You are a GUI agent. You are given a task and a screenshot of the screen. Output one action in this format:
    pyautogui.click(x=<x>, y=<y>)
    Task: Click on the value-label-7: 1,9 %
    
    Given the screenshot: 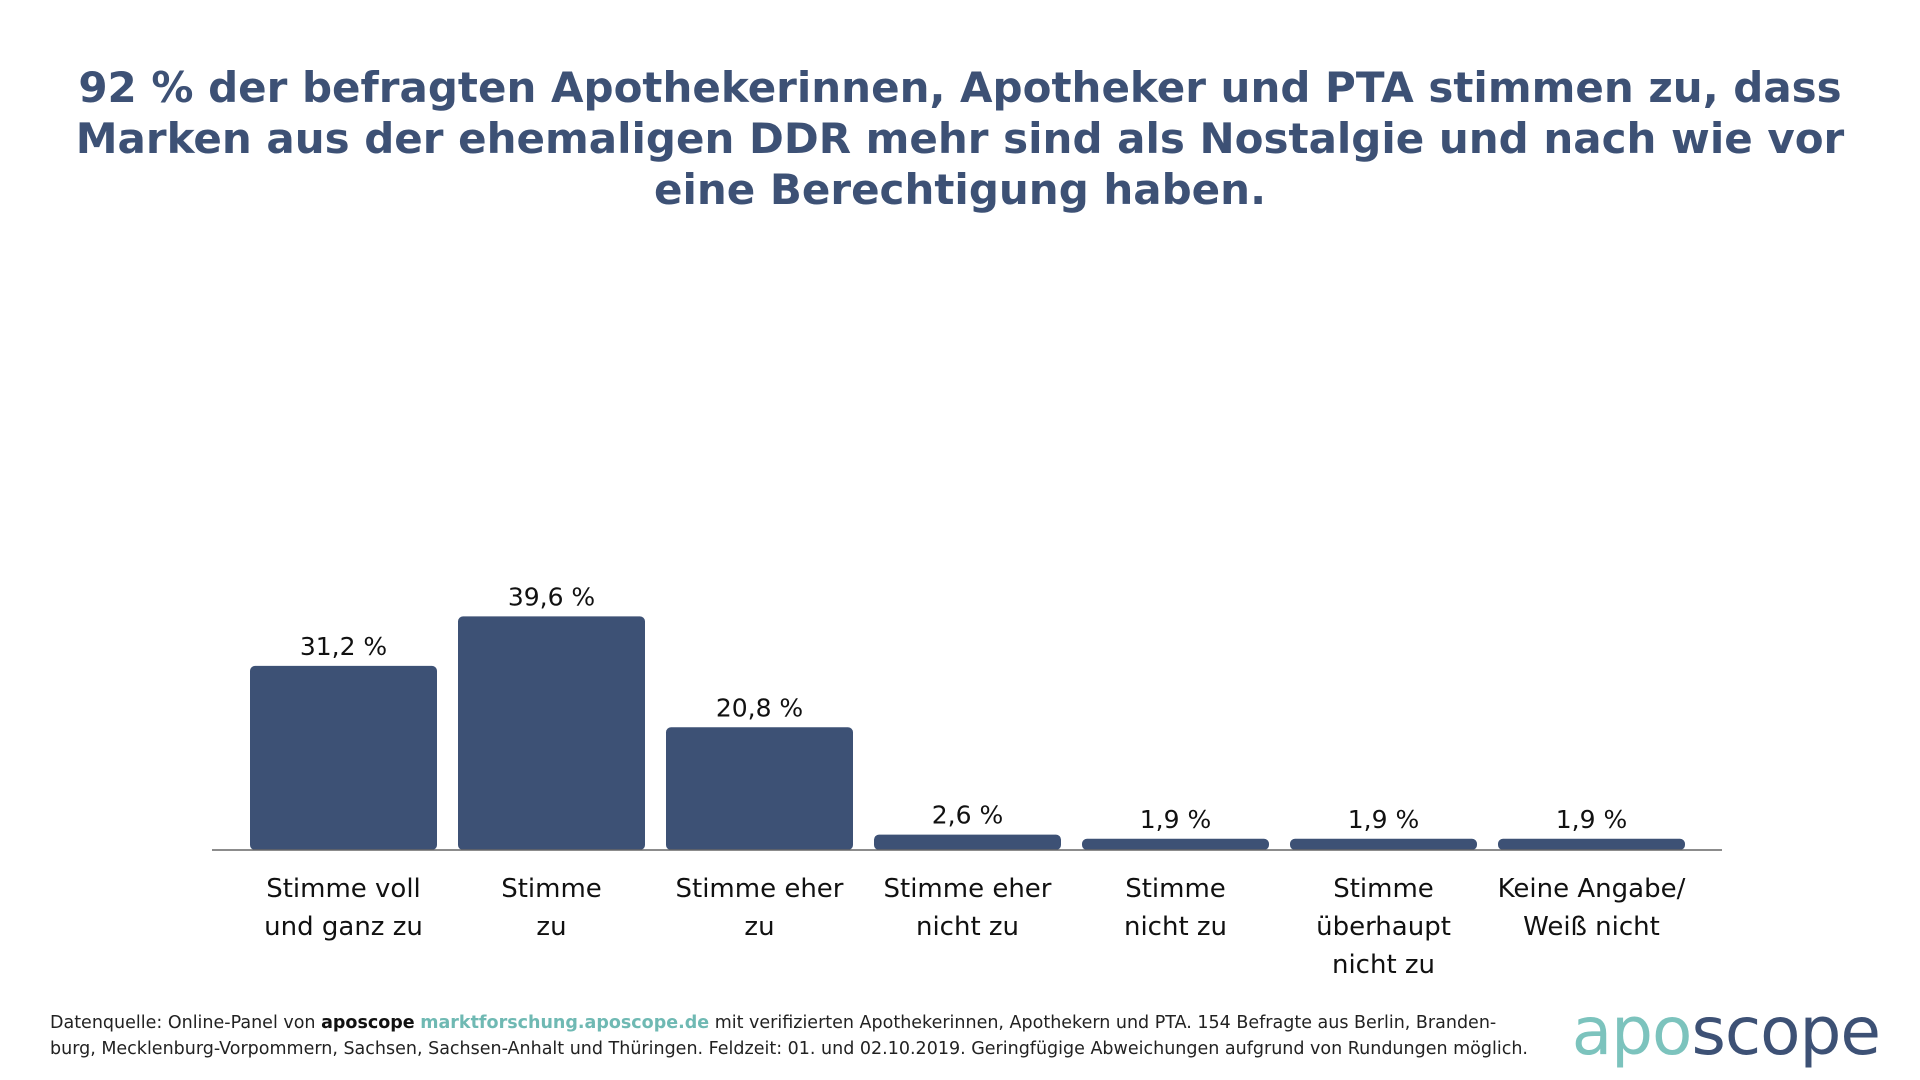 What is the action you would take?
    pyautogui.click(x=1591, y=819)
    